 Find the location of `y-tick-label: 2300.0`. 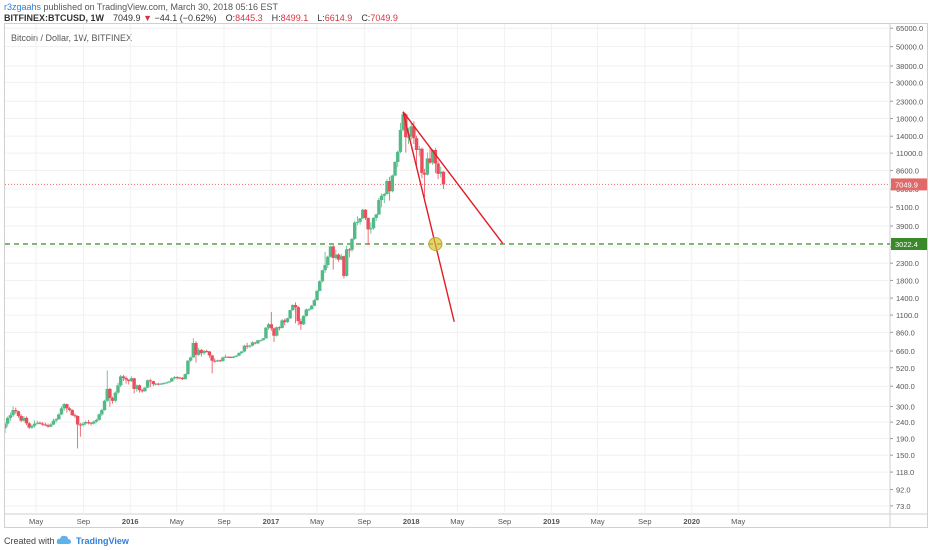

y-tick-label: 2300.0 is located at coordinates (907, 263).